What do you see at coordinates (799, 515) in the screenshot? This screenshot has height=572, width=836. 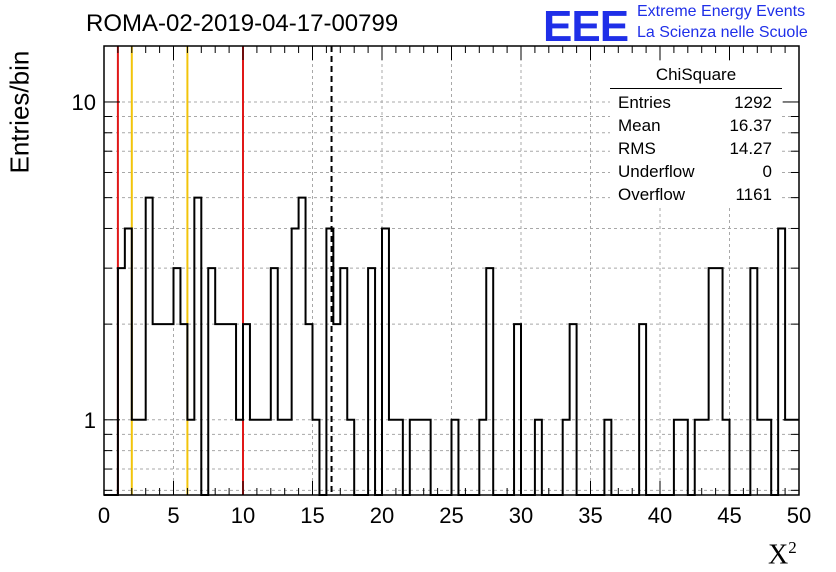 I see `x-tick-label: 50` at bounding box center [799, 515].